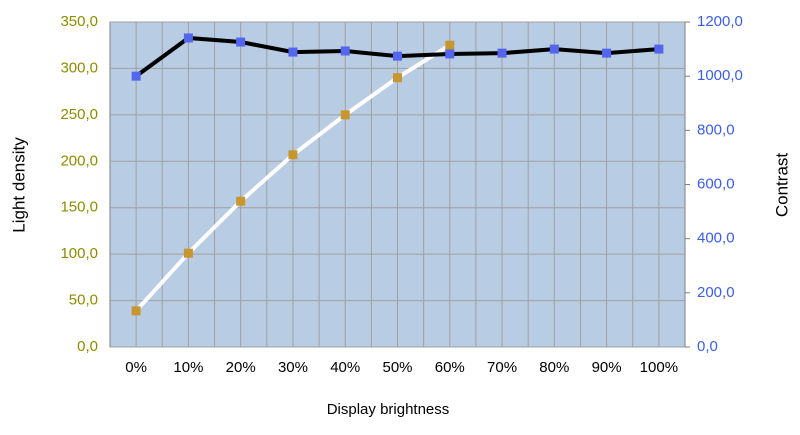  What do you see at coordinates (188, 367) in the screenshot?
I see `x-tick-label: 10%` at bounding box center [188, 367].